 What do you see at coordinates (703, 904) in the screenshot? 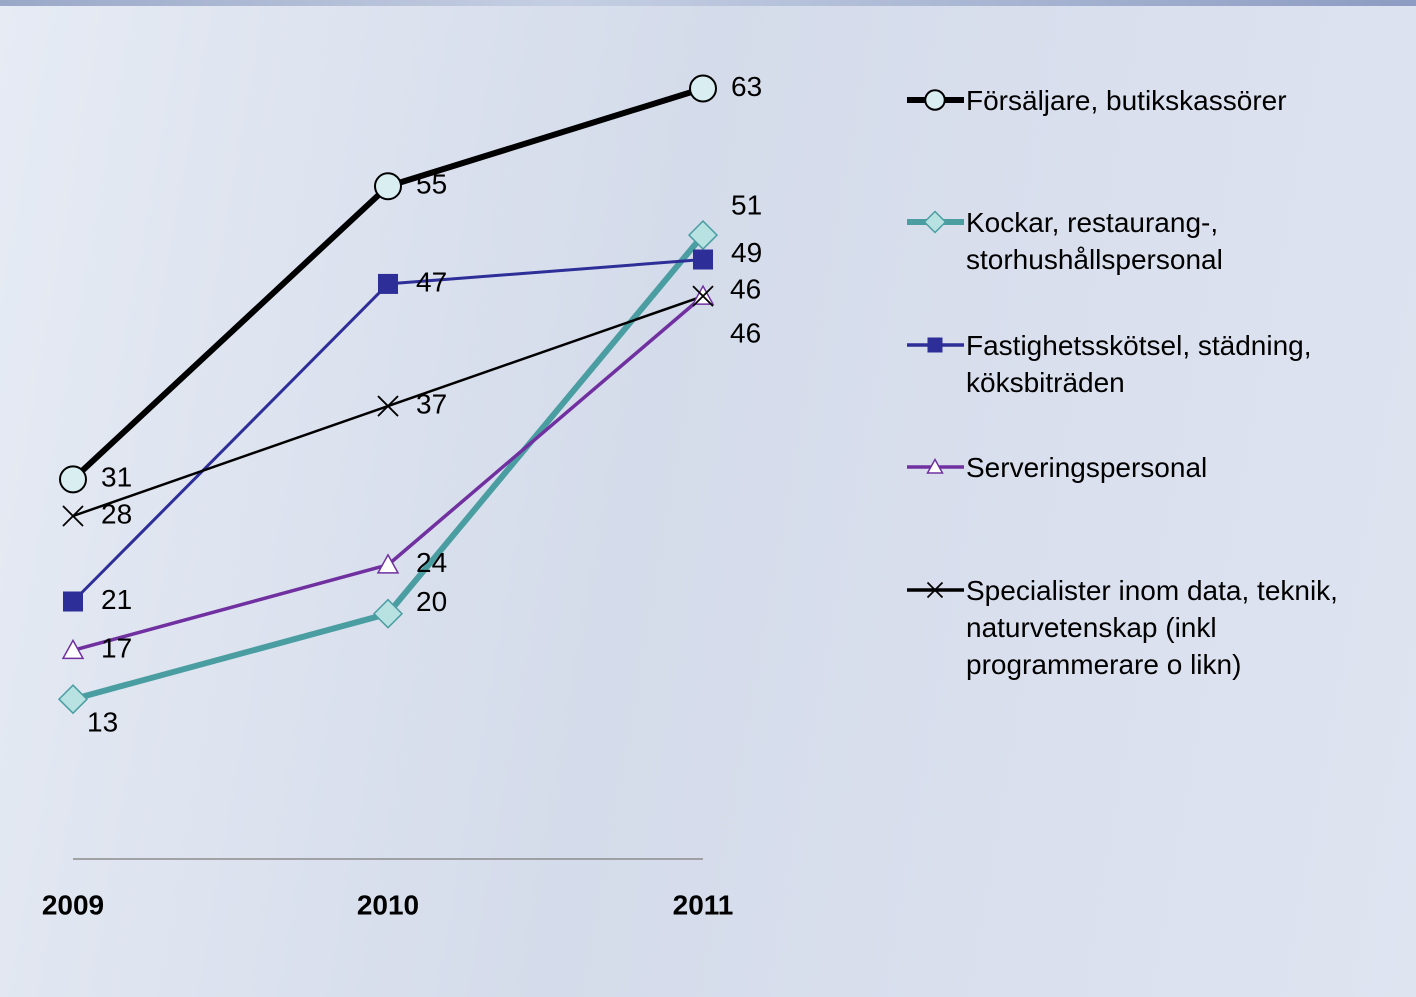
I see `x-tick-label: 2011` at bounding box center [703, 904].